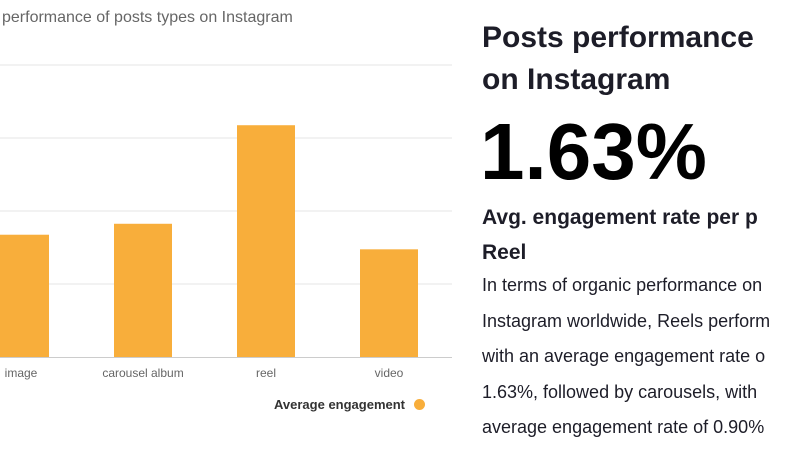 Image resolution: width=800 pixels, height=450 pixels. What do you see at coordinates (389, 303) in the screenshot?
I see `bar-video` at bounding box center [389, 303].